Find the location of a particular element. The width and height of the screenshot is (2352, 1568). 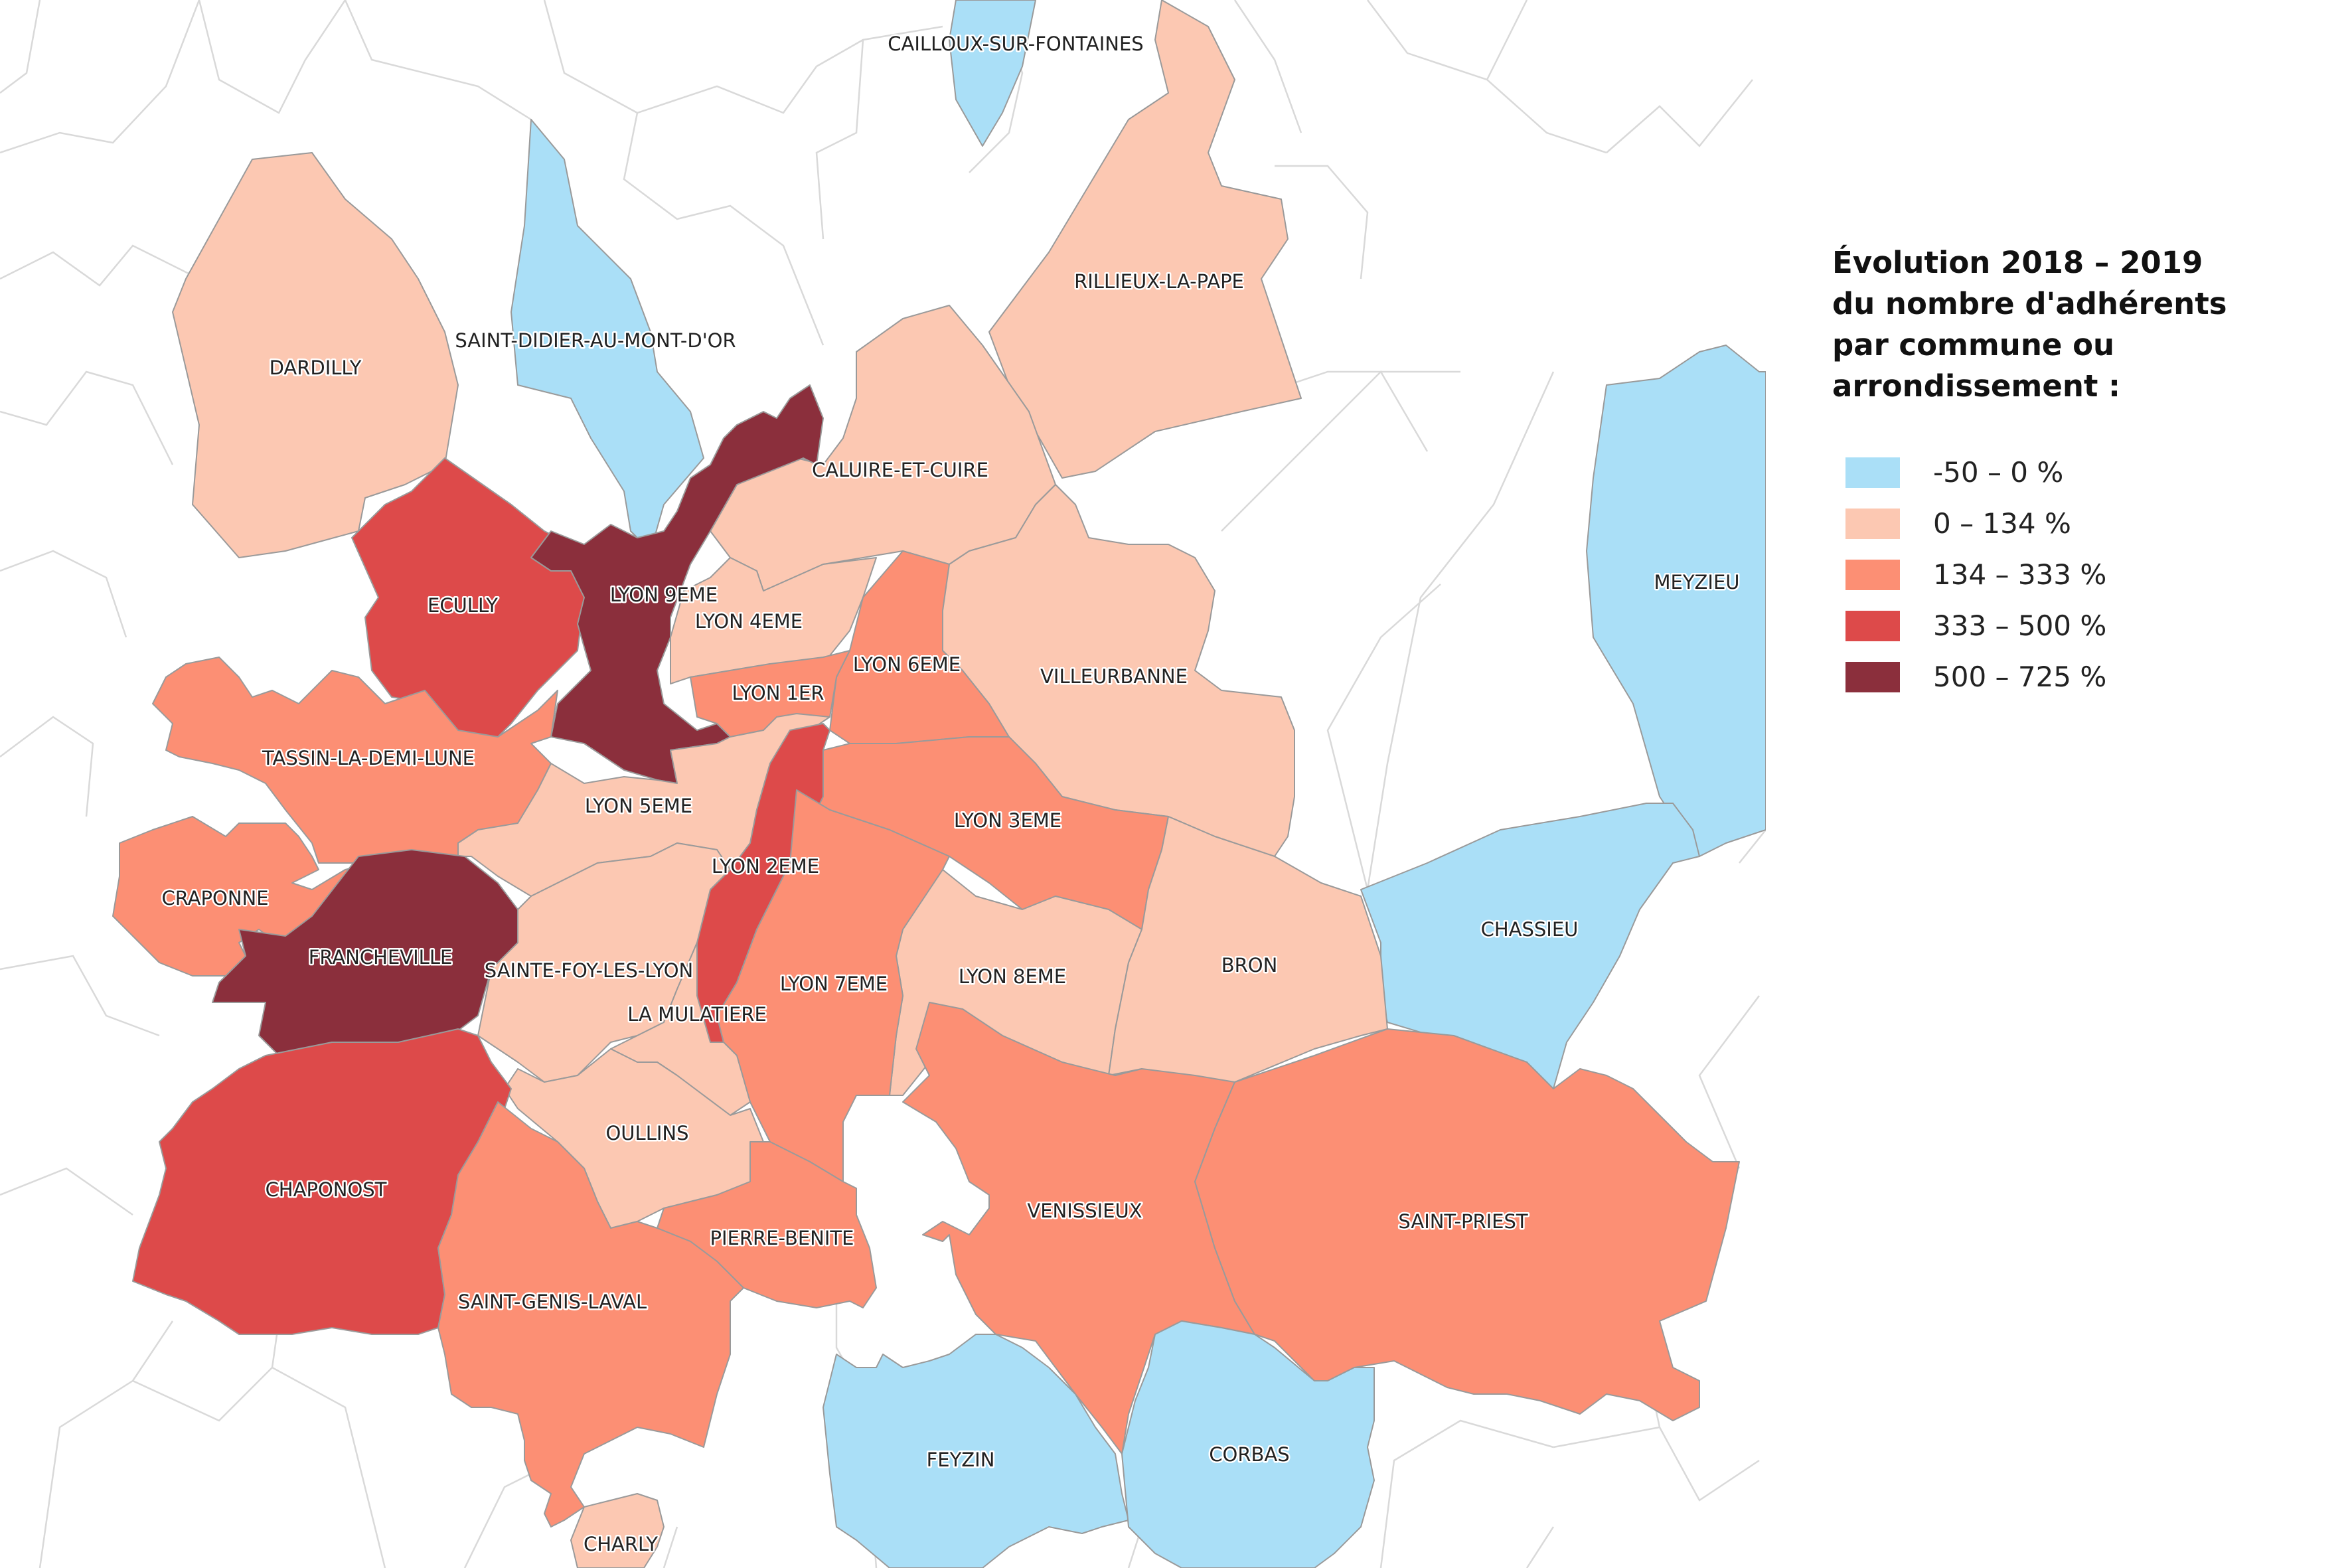

label-lyon-5eme: LYON 5EME is located at coordinates (639, 806).